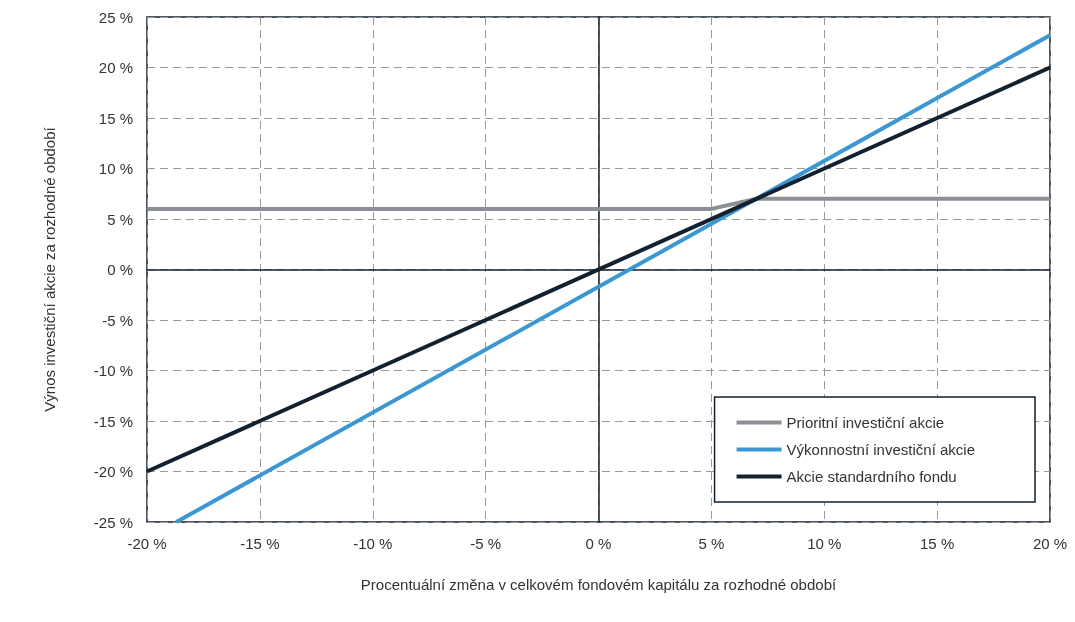  Describe the element at coordinates (113, 421) in the screenshot. I see `y-tick-label: -15 %` at that location.